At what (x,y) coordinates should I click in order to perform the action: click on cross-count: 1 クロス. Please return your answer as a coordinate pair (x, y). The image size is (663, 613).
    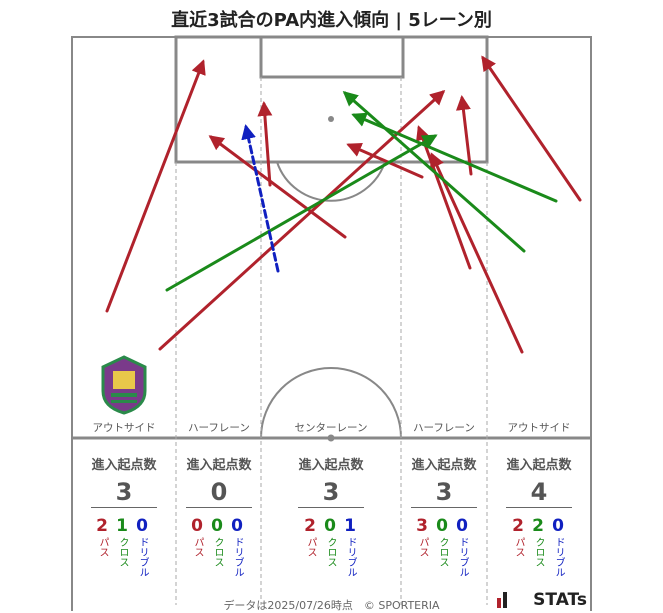
    Looking at the image, I should click on (122, 541).